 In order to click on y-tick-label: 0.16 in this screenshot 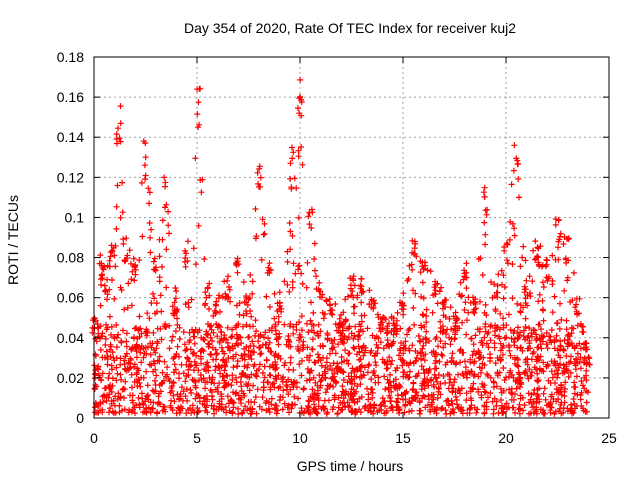, I will do `click(70, 97)`.